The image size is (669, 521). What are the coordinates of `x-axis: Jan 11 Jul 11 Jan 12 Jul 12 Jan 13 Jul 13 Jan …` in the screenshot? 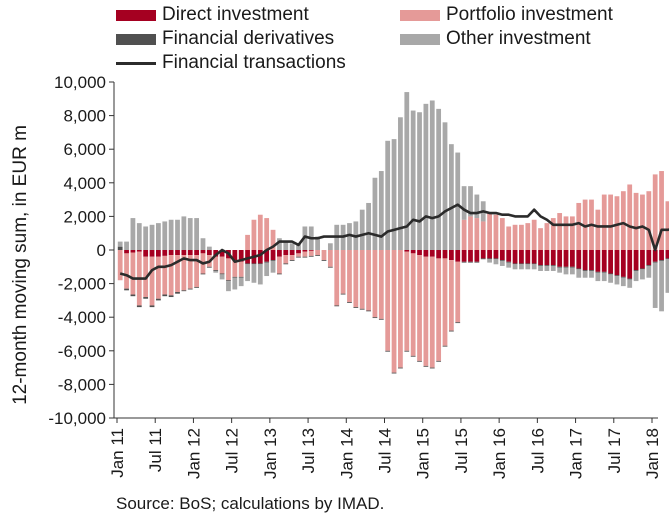 It's located at (385, 448).